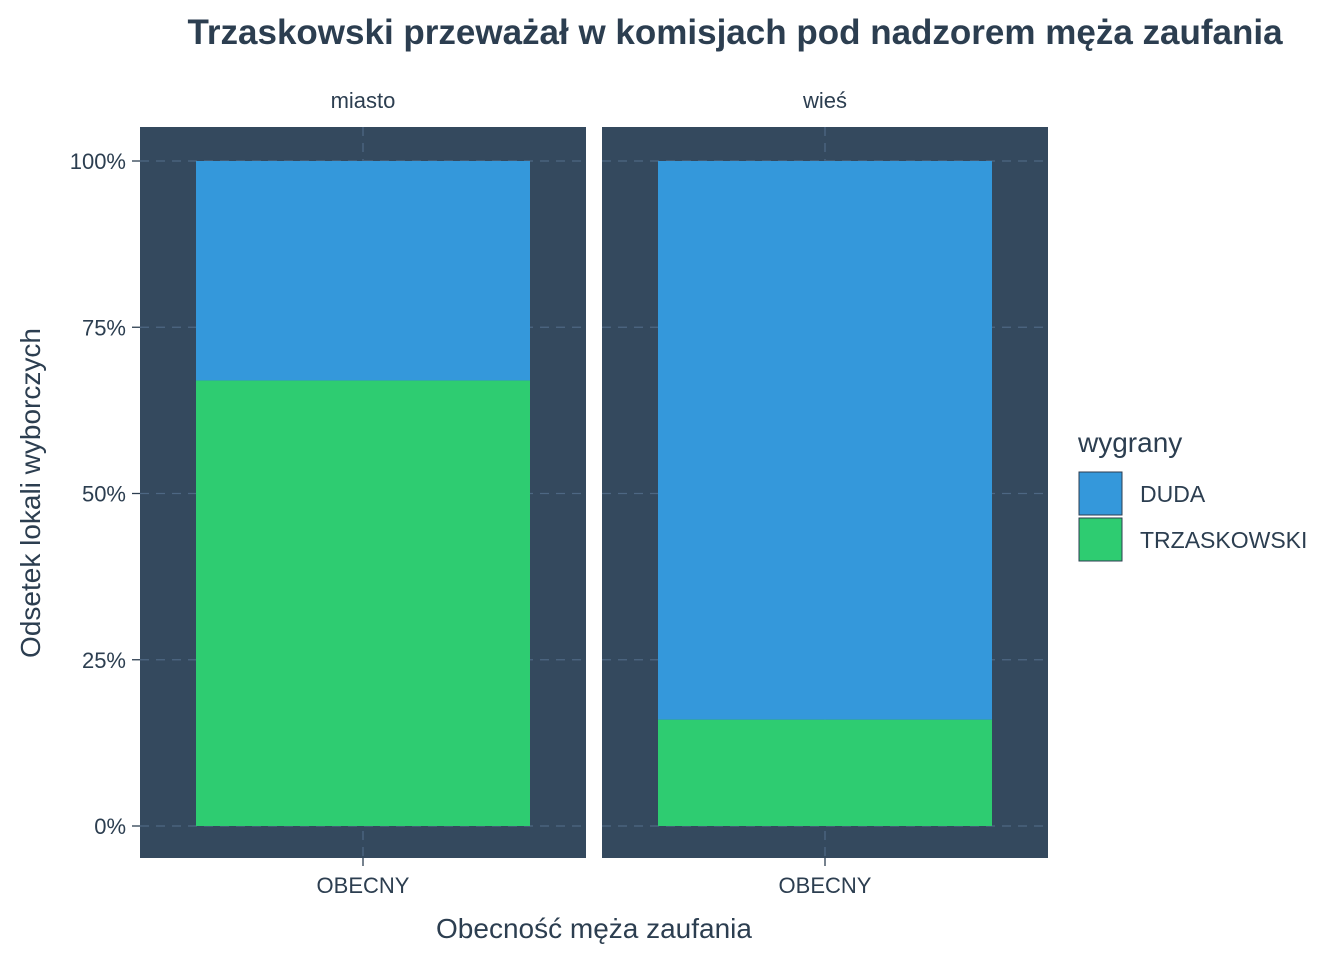 The width and height of the screenshot is (1344, 960). I want to click on bar-duda-miasto, so click(363, 271).